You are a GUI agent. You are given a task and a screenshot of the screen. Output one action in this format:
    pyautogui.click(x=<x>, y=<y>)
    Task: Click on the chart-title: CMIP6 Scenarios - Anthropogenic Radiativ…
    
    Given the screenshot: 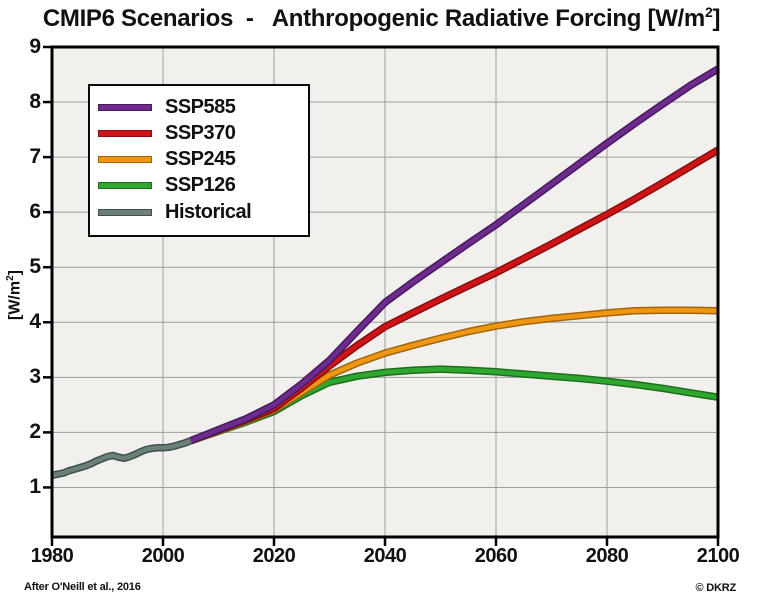 What is the action you would take?
    pyautogui.click(x=381, y=18)
    